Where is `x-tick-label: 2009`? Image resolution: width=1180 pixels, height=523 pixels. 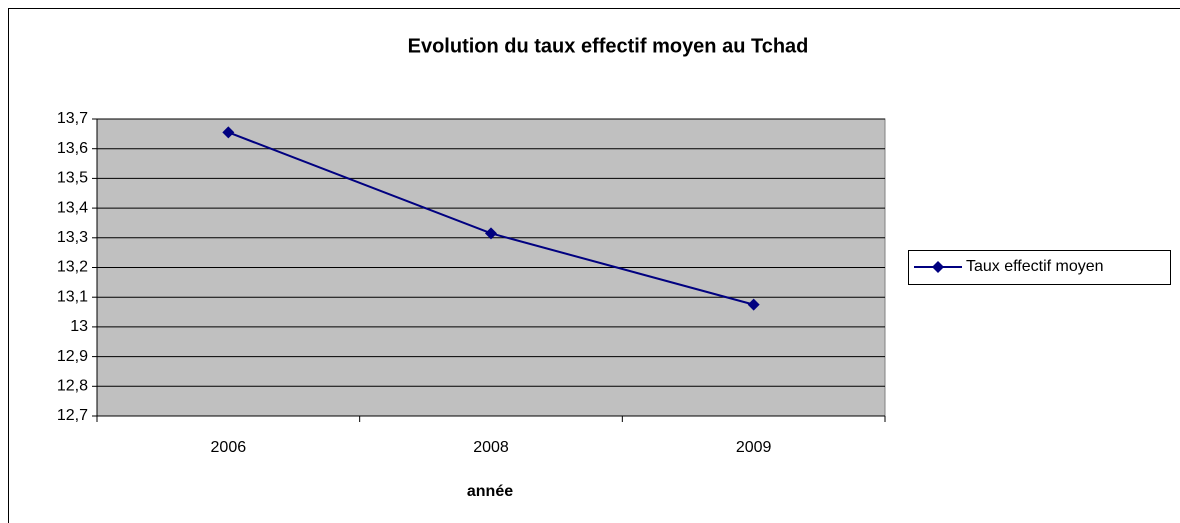 x-tick-label: 2009 is located at coordinates (754, 447).